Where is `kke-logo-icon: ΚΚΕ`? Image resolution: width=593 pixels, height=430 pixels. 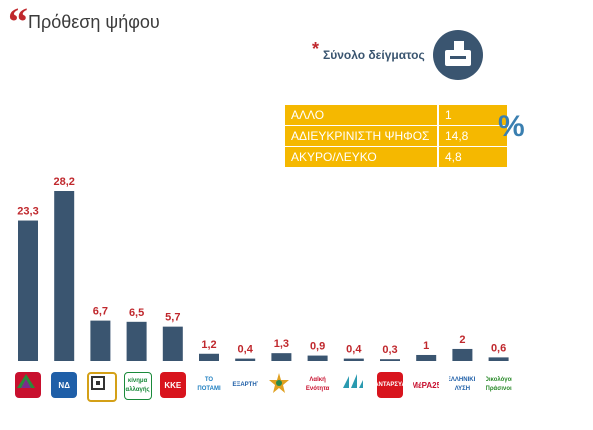
kke-logo-icon: ΚΚΕ is located at coordinates (172, 385).